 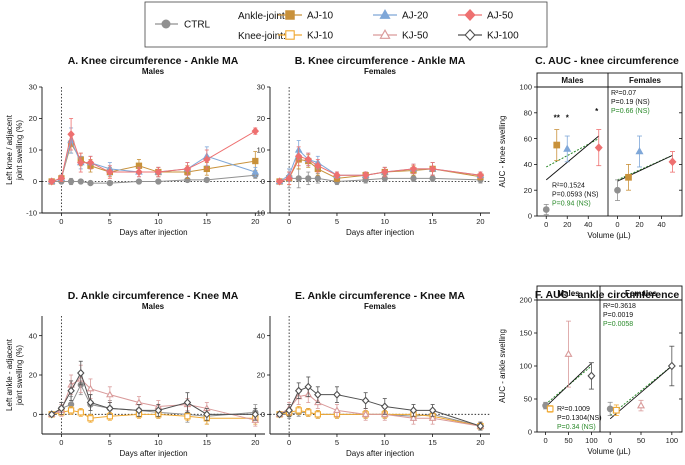 I want to click on series-kj10, so click(x=153, y=415).